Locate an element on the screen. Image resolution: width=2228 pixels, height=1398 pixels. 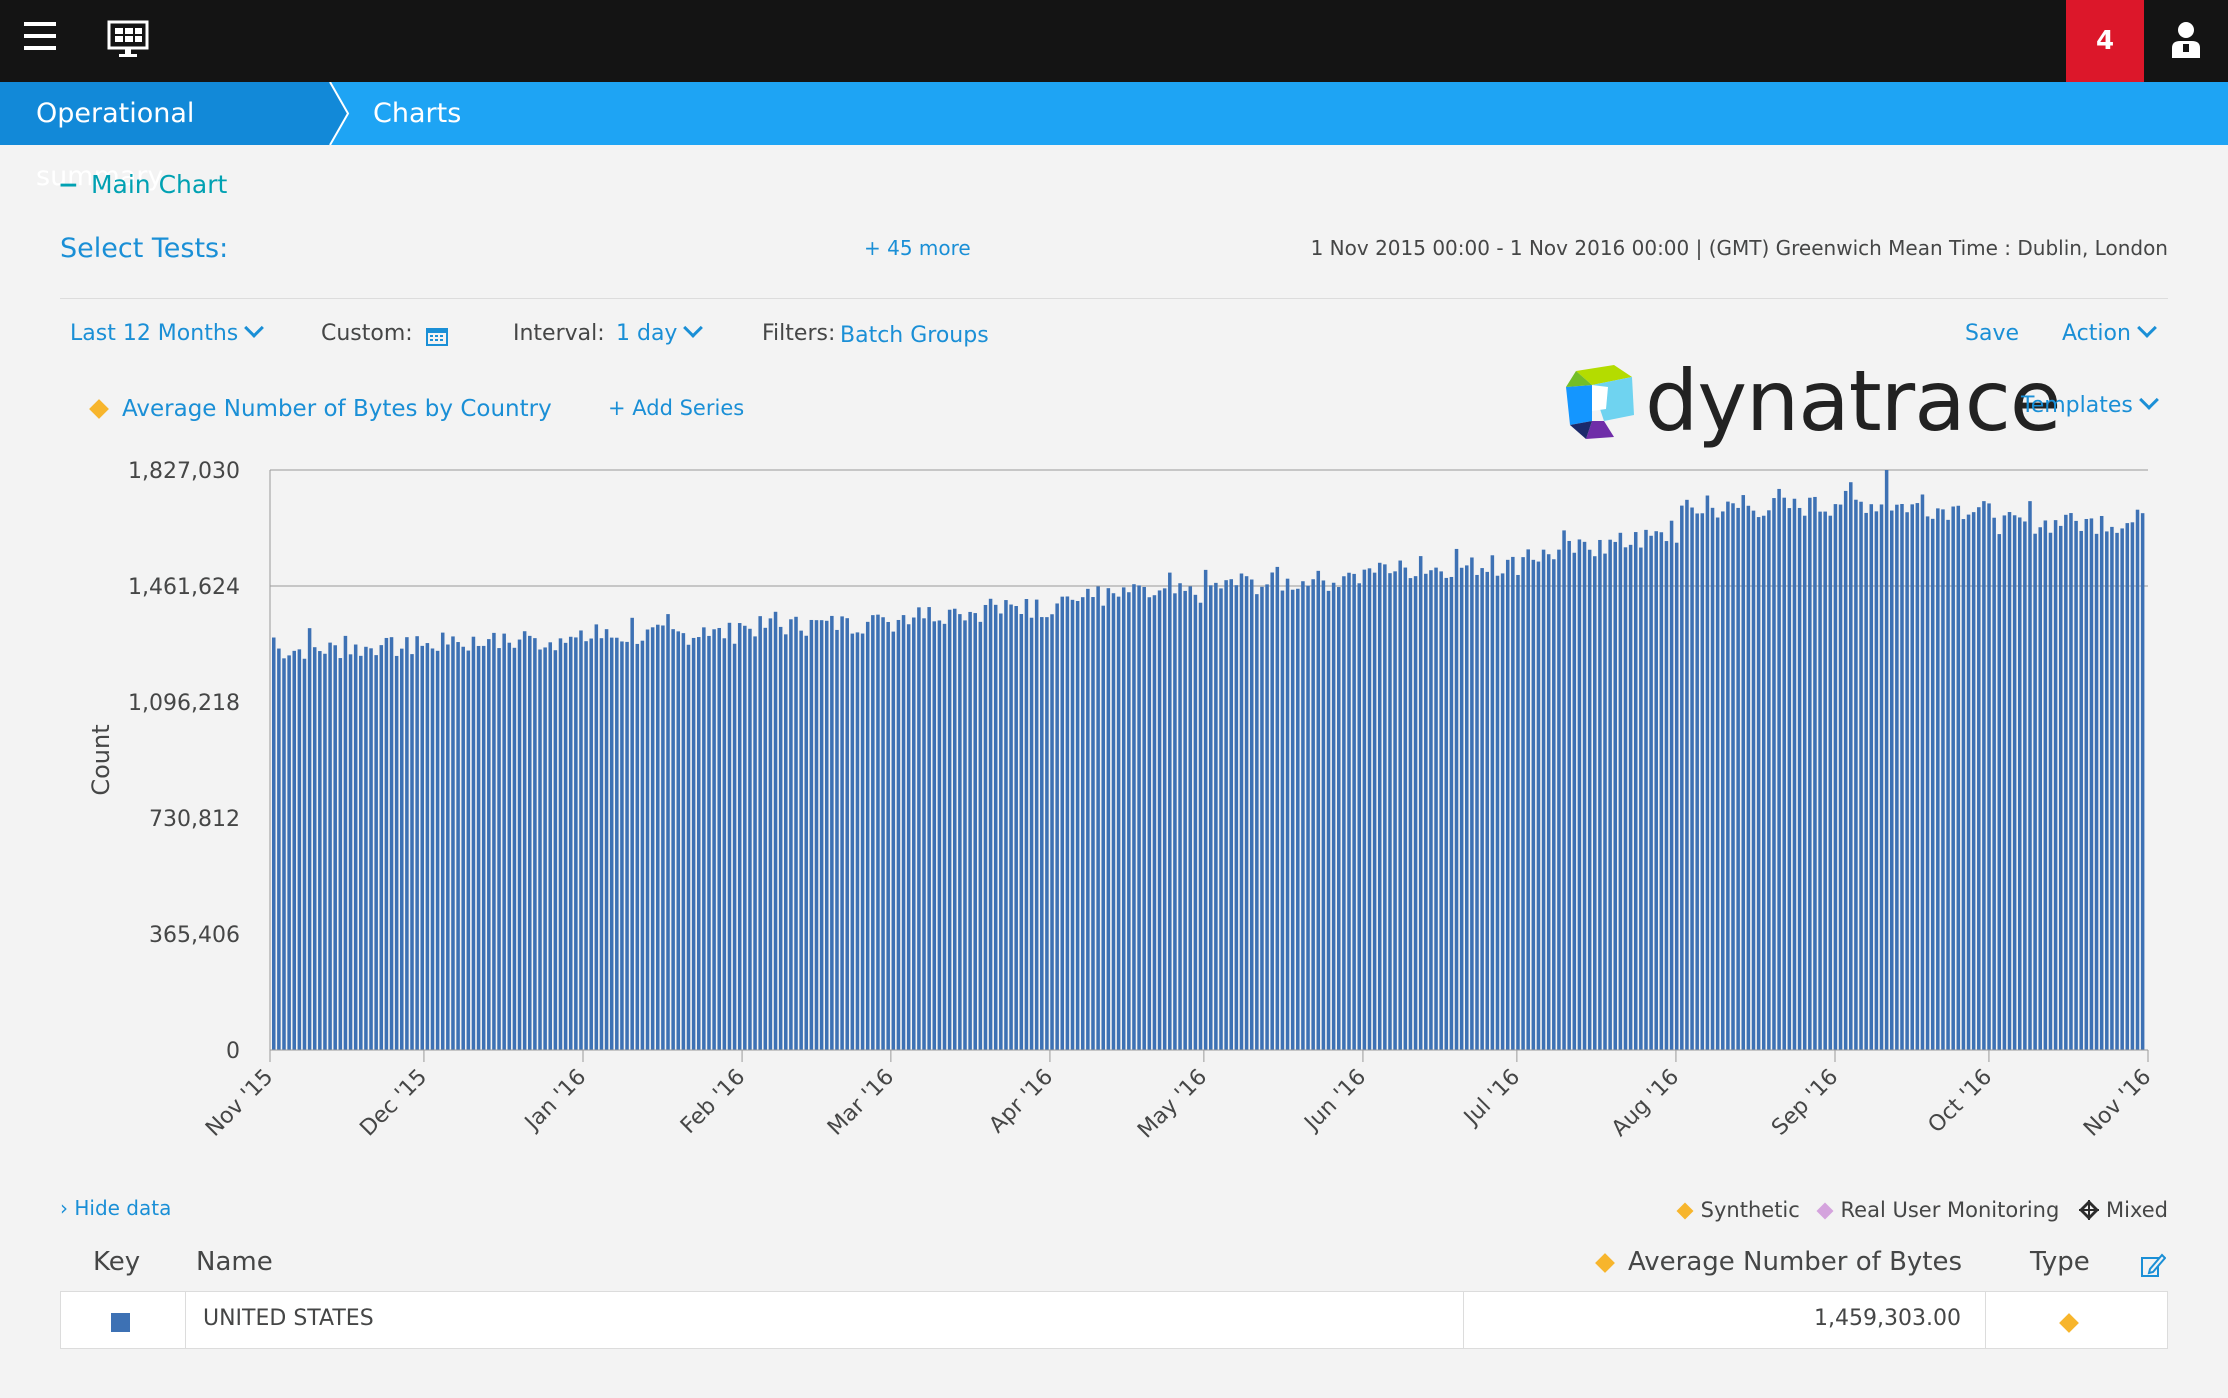
templates-dropdown: Templates is located at coordinates (2090, 404).